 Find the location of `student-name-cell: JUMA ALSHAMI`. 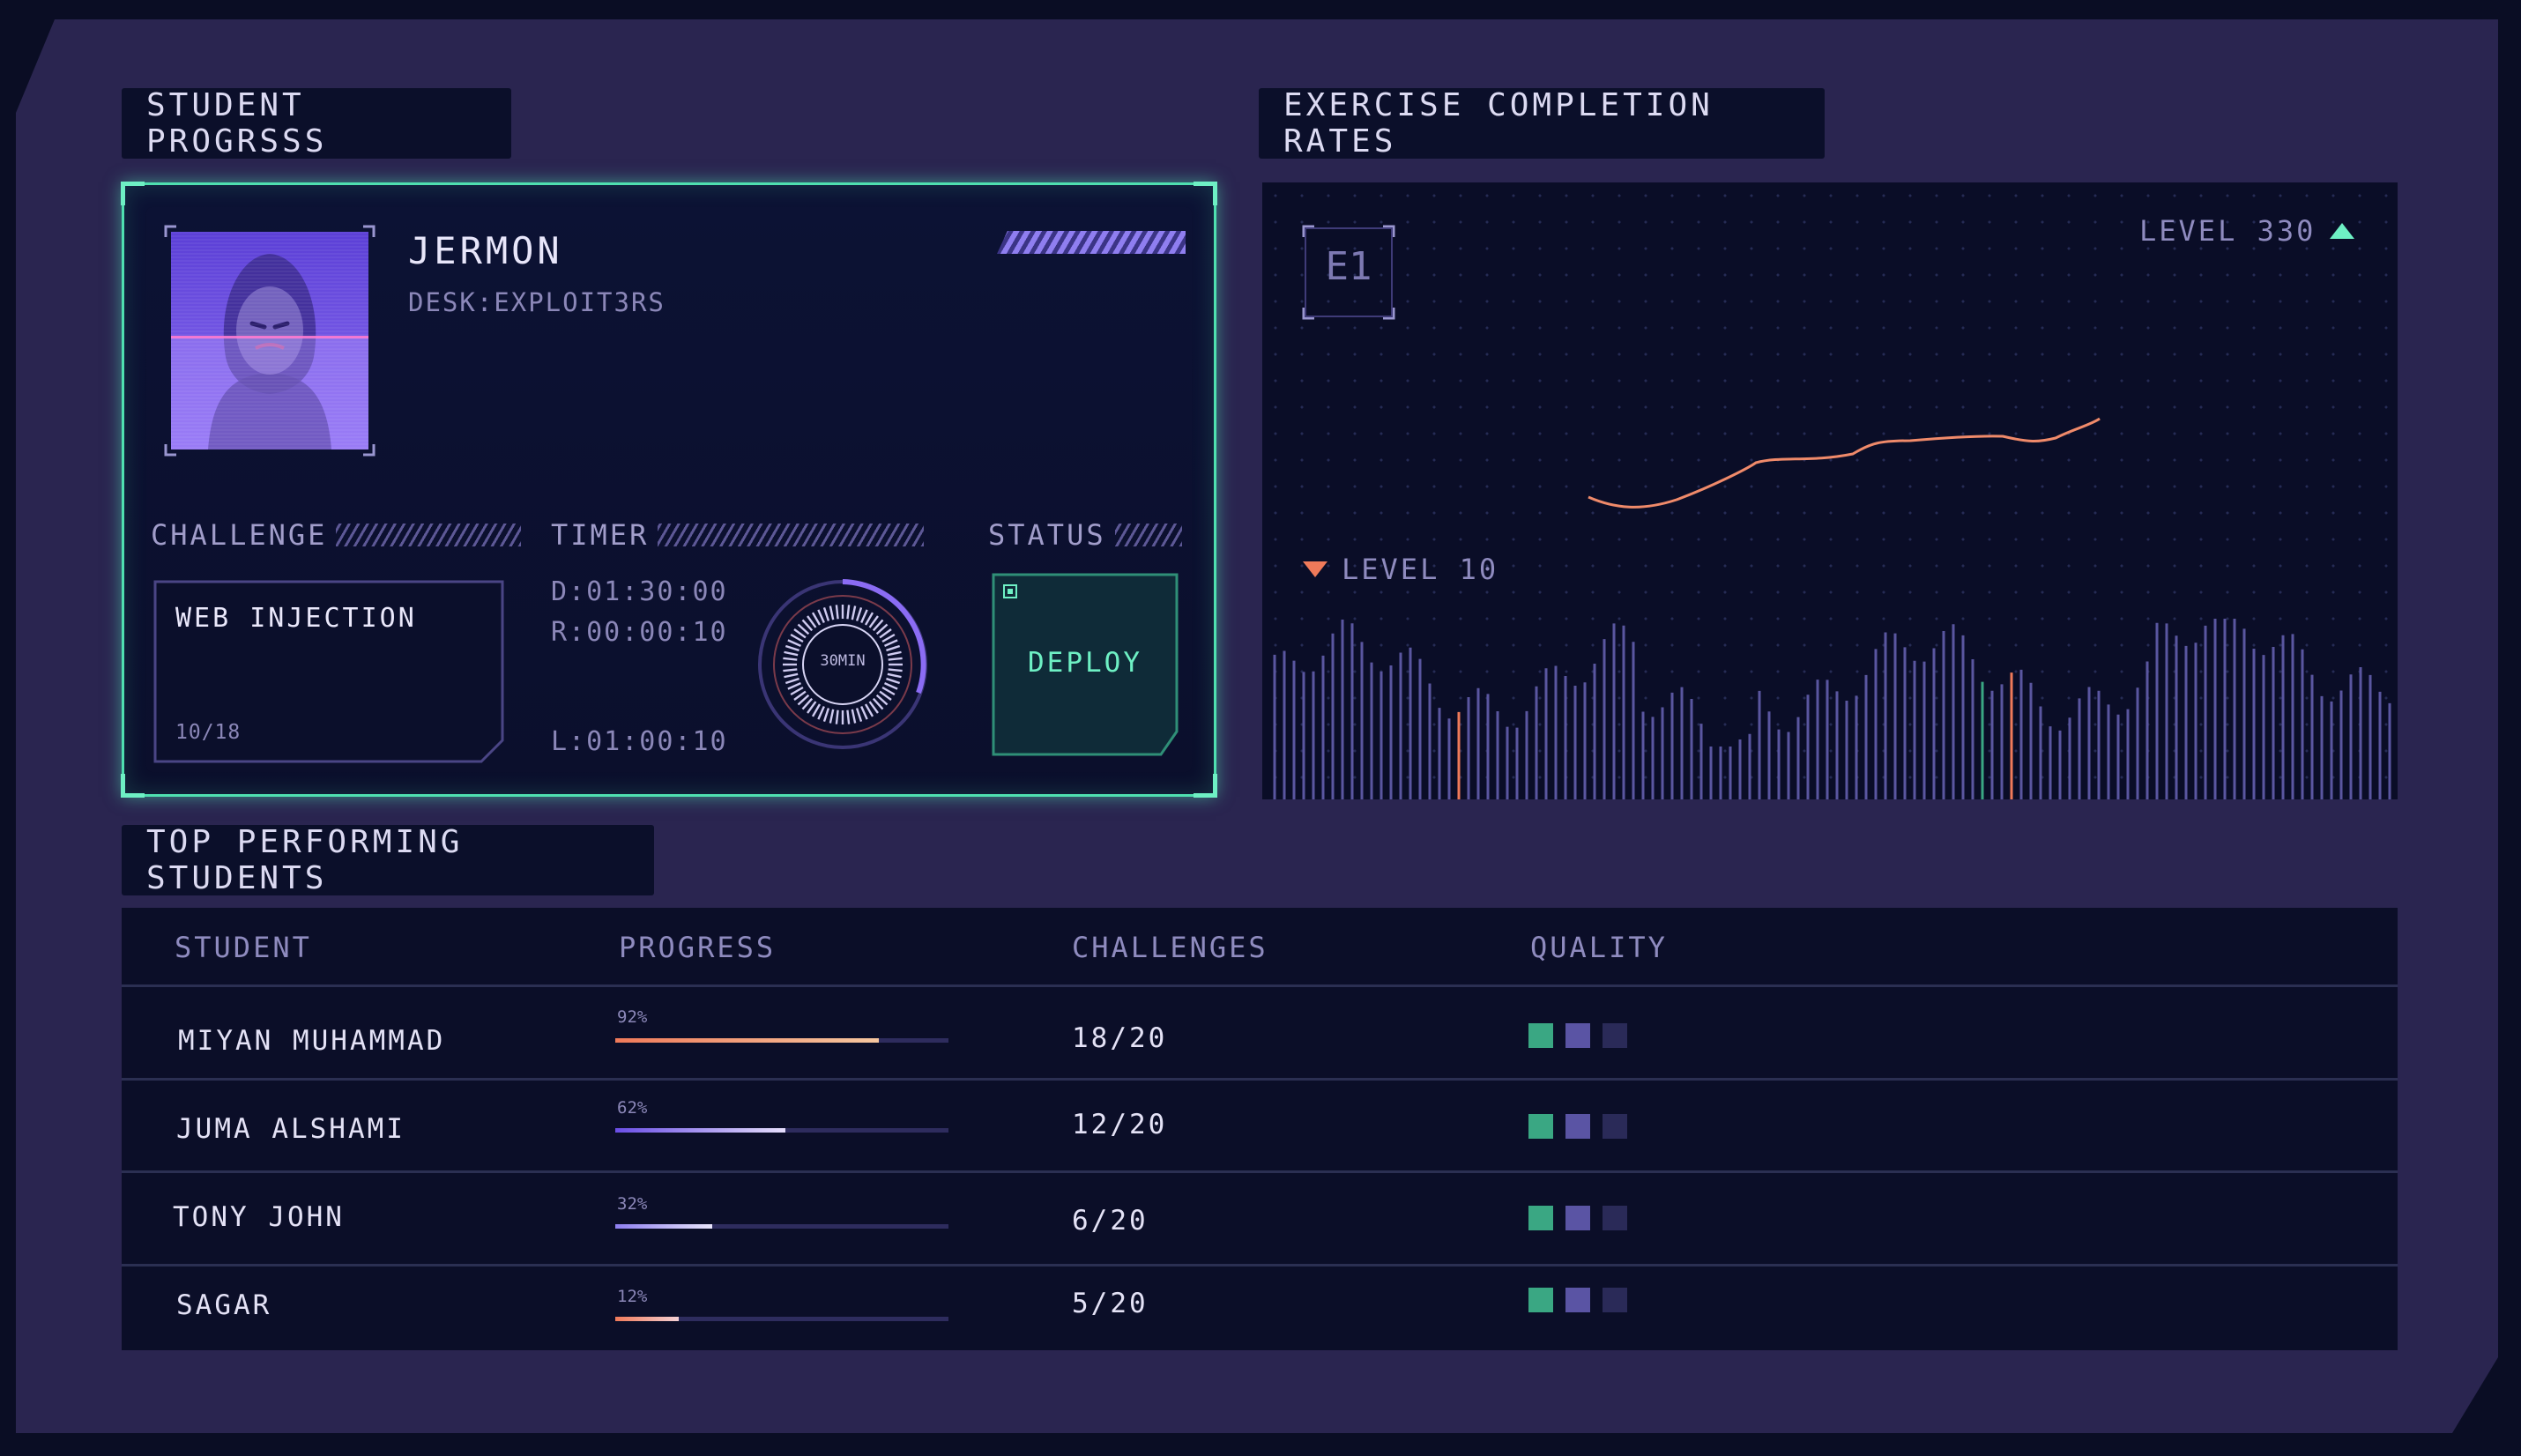

student-name-cell: JUMA ALSHAMI is located at coordinates (290, 1129).